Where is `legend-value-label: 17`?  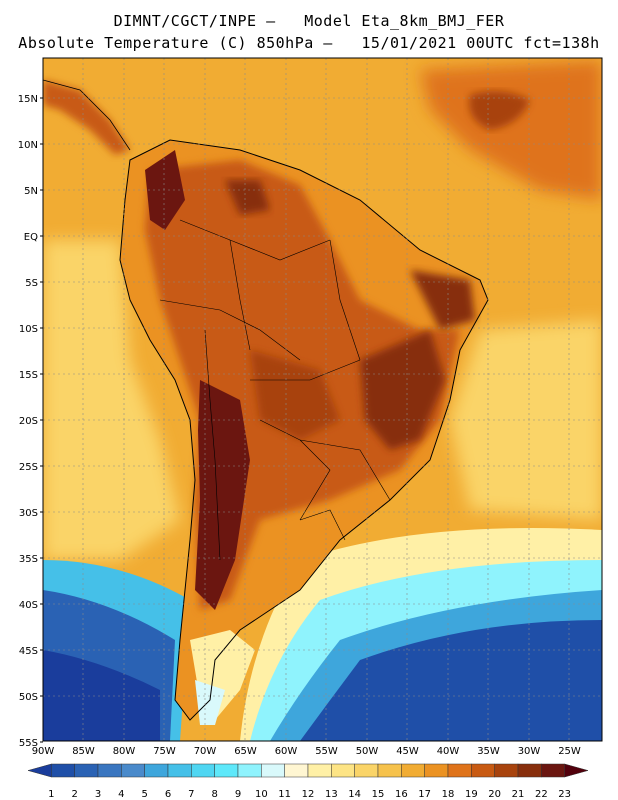 legend-value-label: 17 is located at coordinates (424, 794).